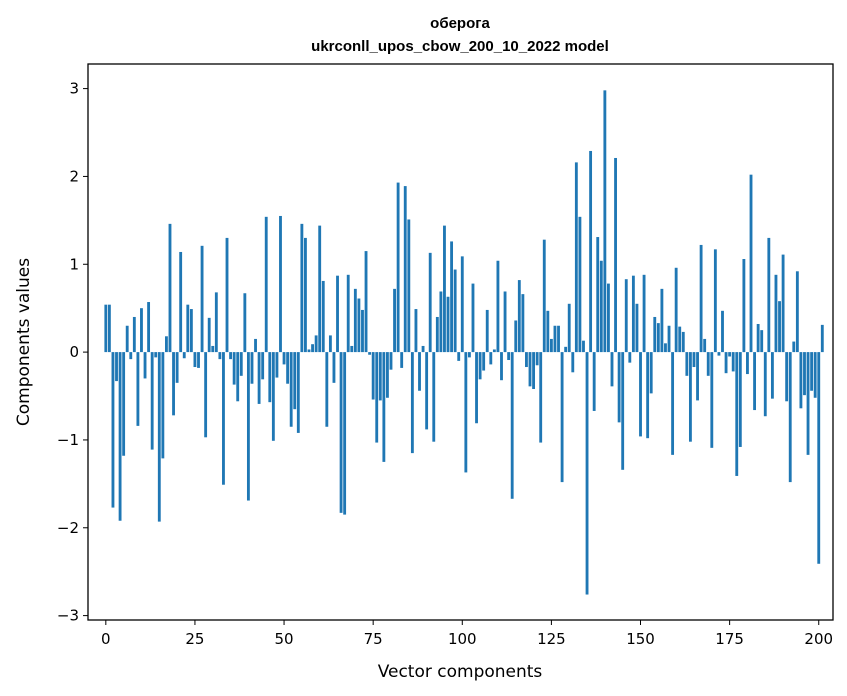 The image size is (847, 696). What do you see at coordinates (551, 639) in the screenshot?
I see `x-tick-label: 125` at bounding box center [551, 639].